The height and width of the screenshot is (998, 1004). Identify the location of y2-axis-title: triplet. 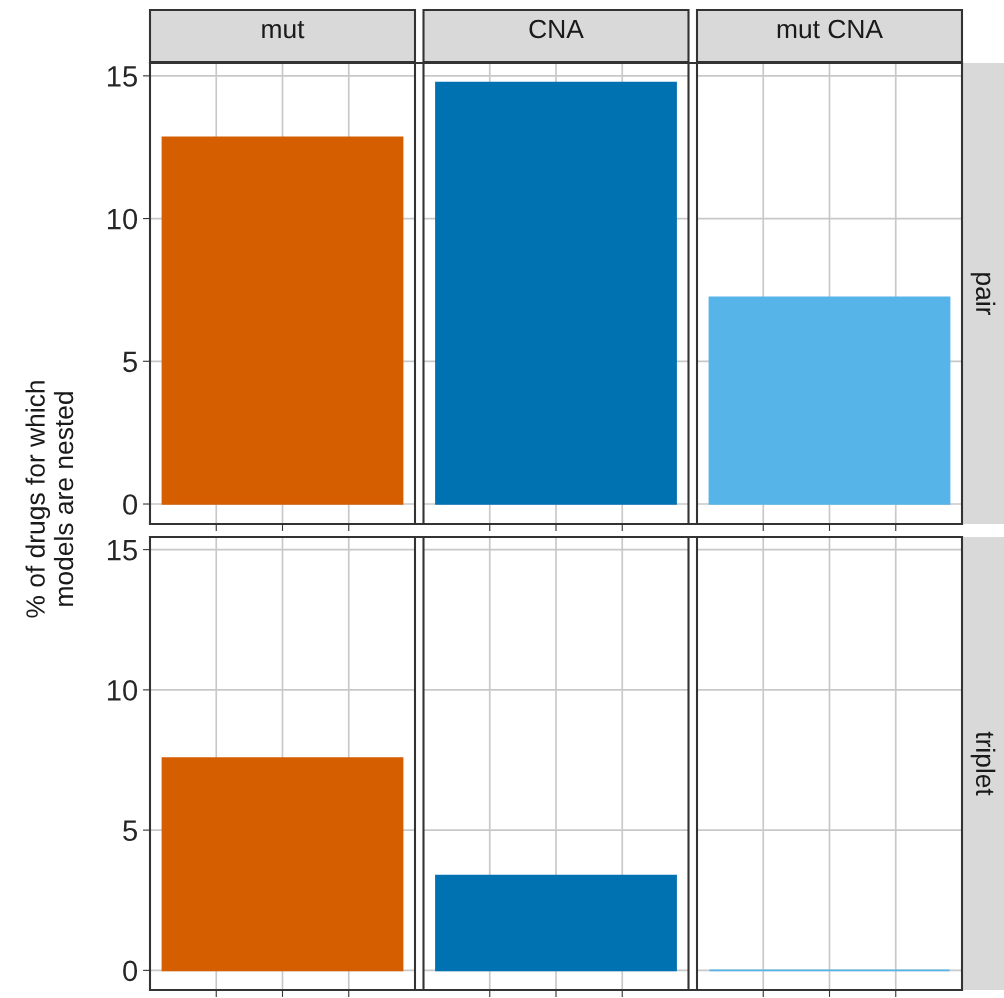
(983, 763).